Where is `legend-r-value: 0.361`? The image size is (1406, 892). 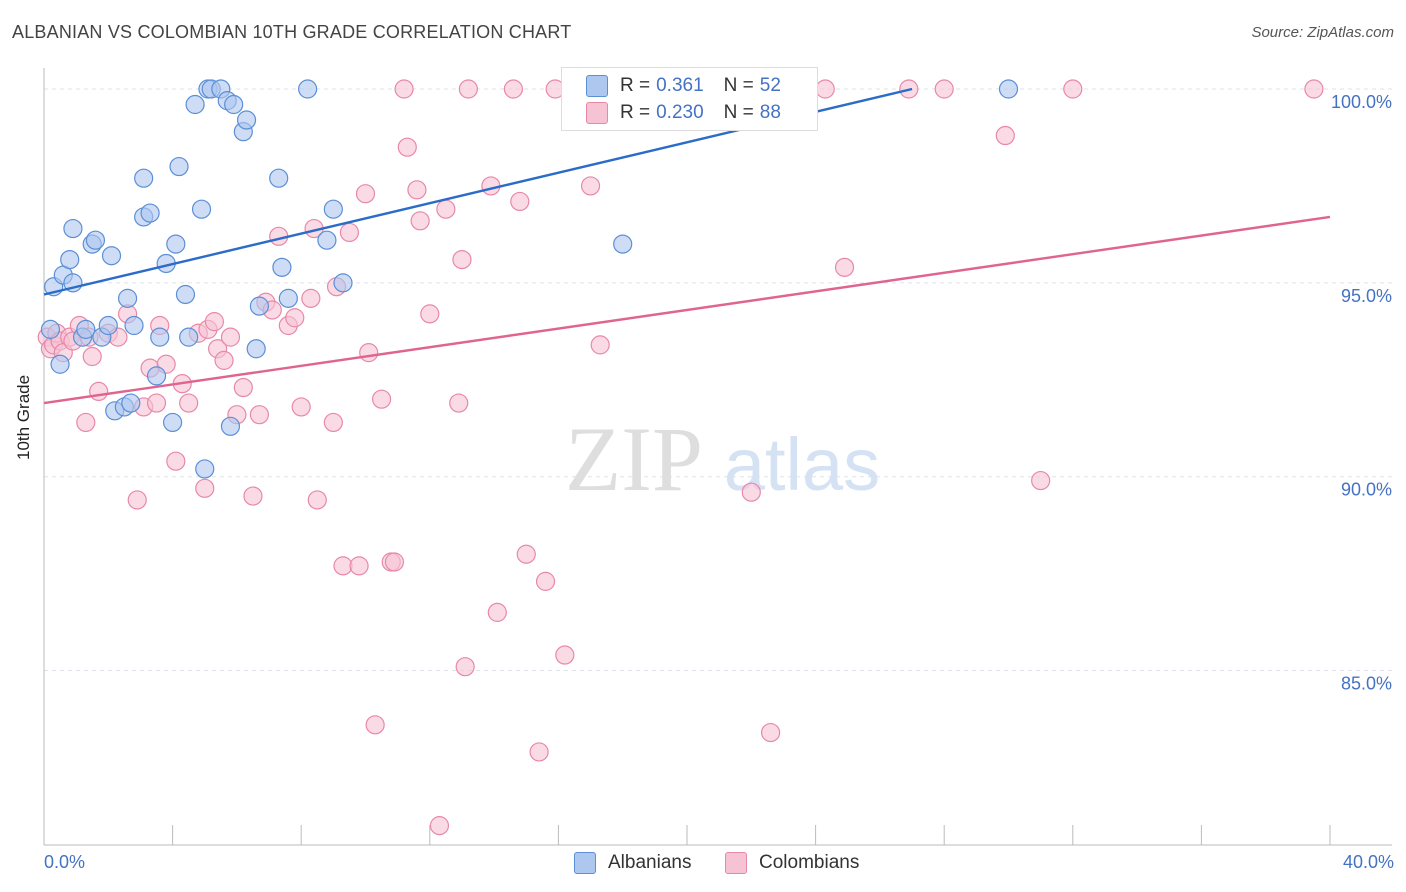 legend-r-value: 0.361 is located at coordinates (680, 85).